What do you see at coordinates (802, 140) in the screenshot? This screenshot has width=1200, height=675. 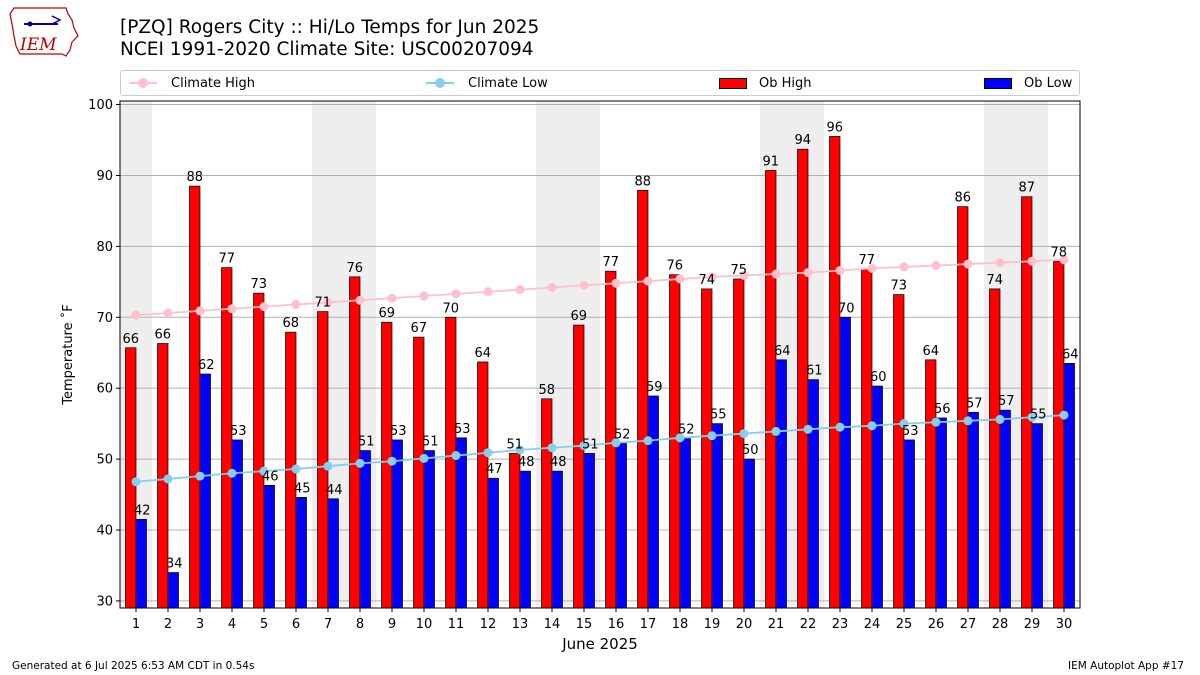 I see `ob-high-label: 94` at bounding box center [802, 140].